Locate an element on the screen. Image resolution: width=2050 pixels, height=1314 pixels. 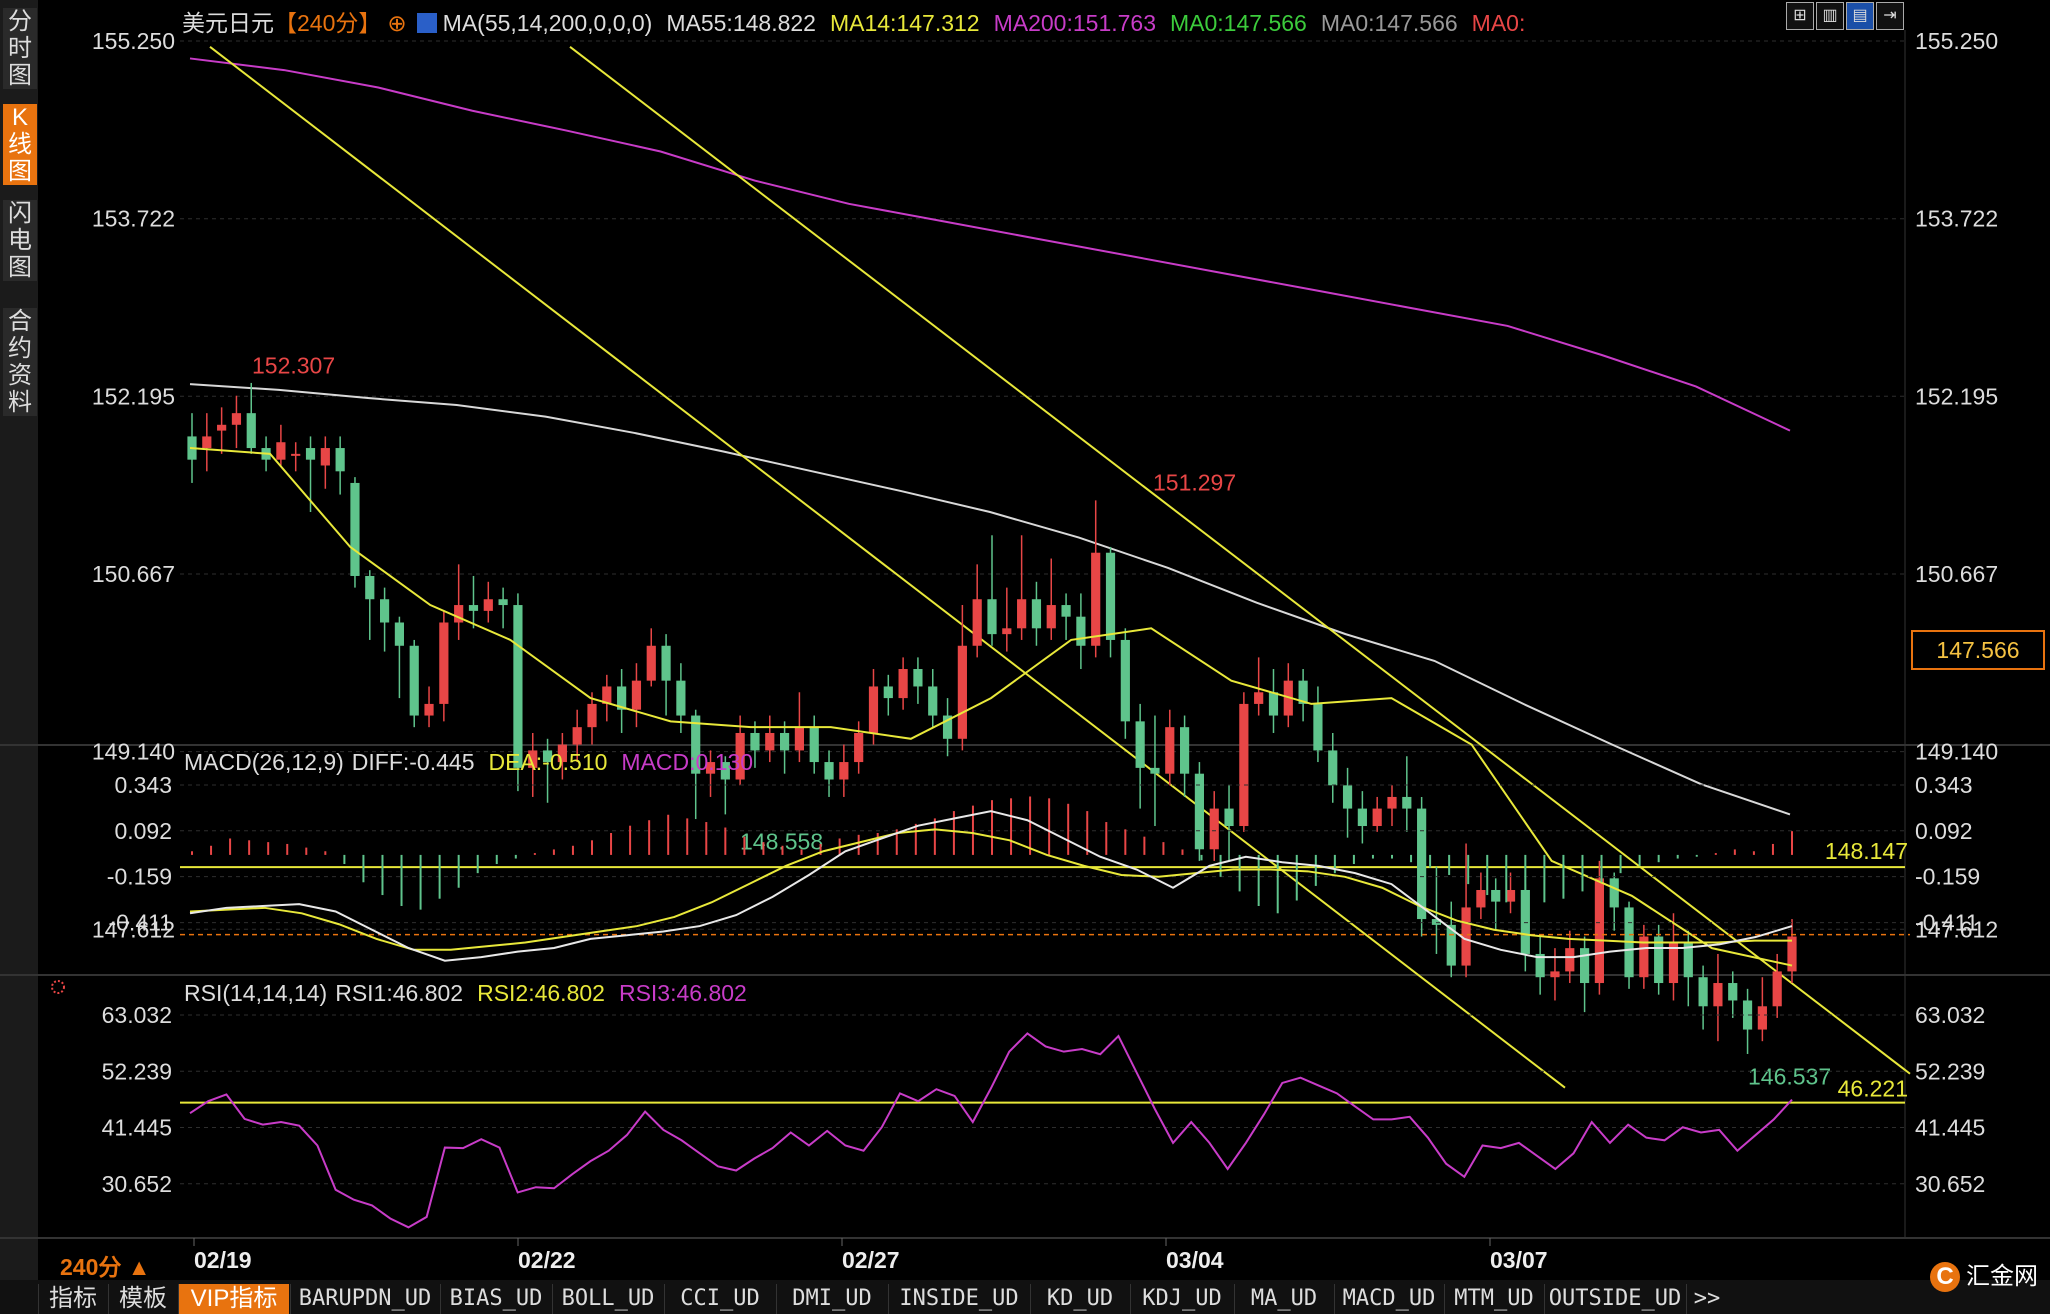
indicator-tab-4: BIAS_UD is located at coordinates (495, 1299).